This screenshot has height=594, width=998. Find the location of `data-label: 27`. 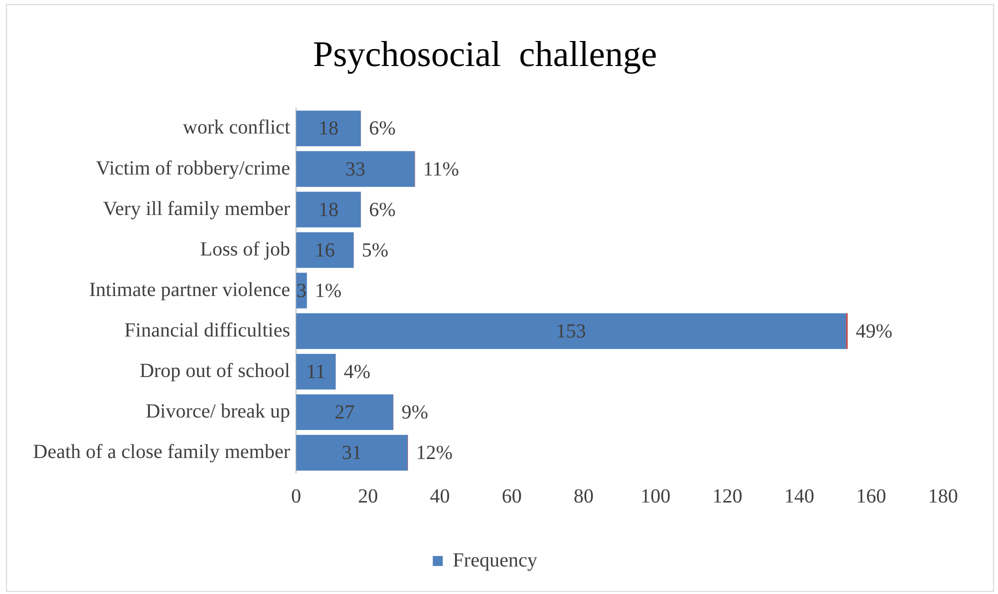

data-label: 27 is located at coordinates (344, 412).